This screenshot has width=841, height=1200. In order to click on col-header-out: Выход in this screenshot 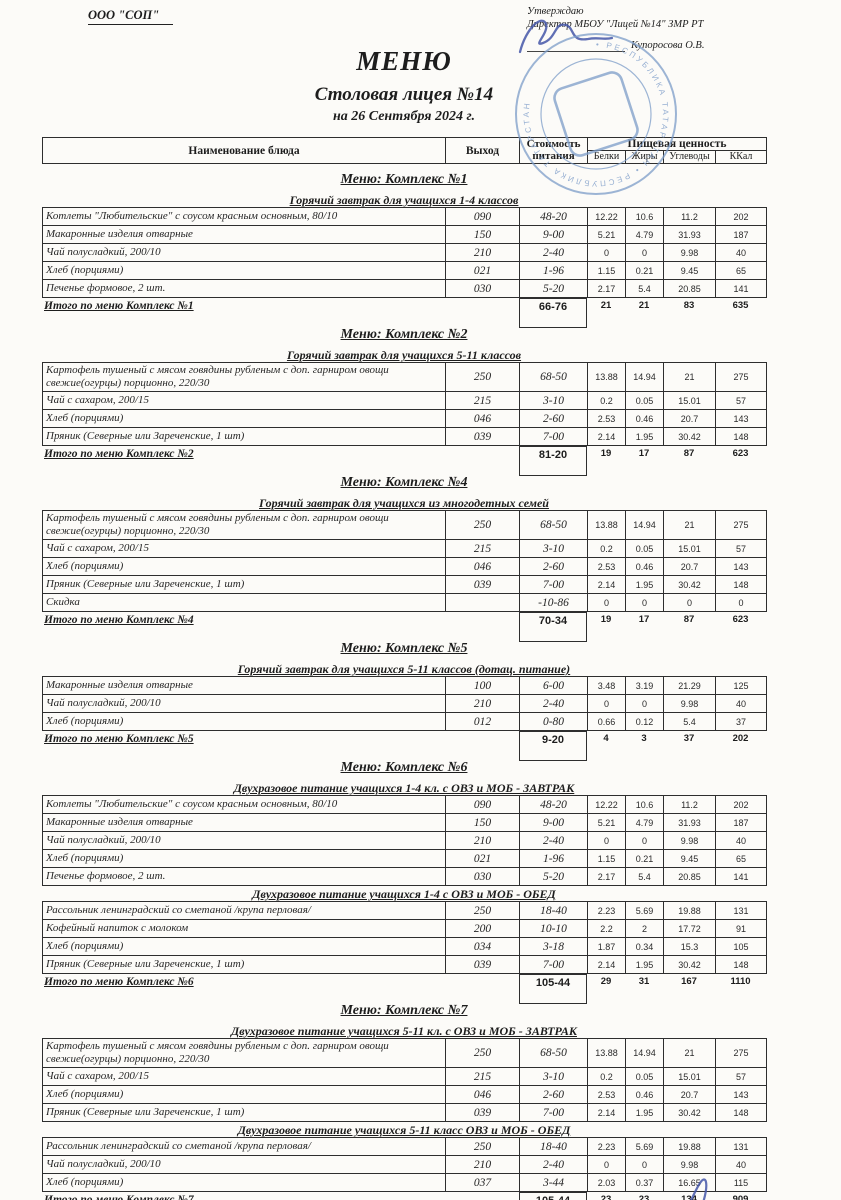, I will do `click(482, 150)`.